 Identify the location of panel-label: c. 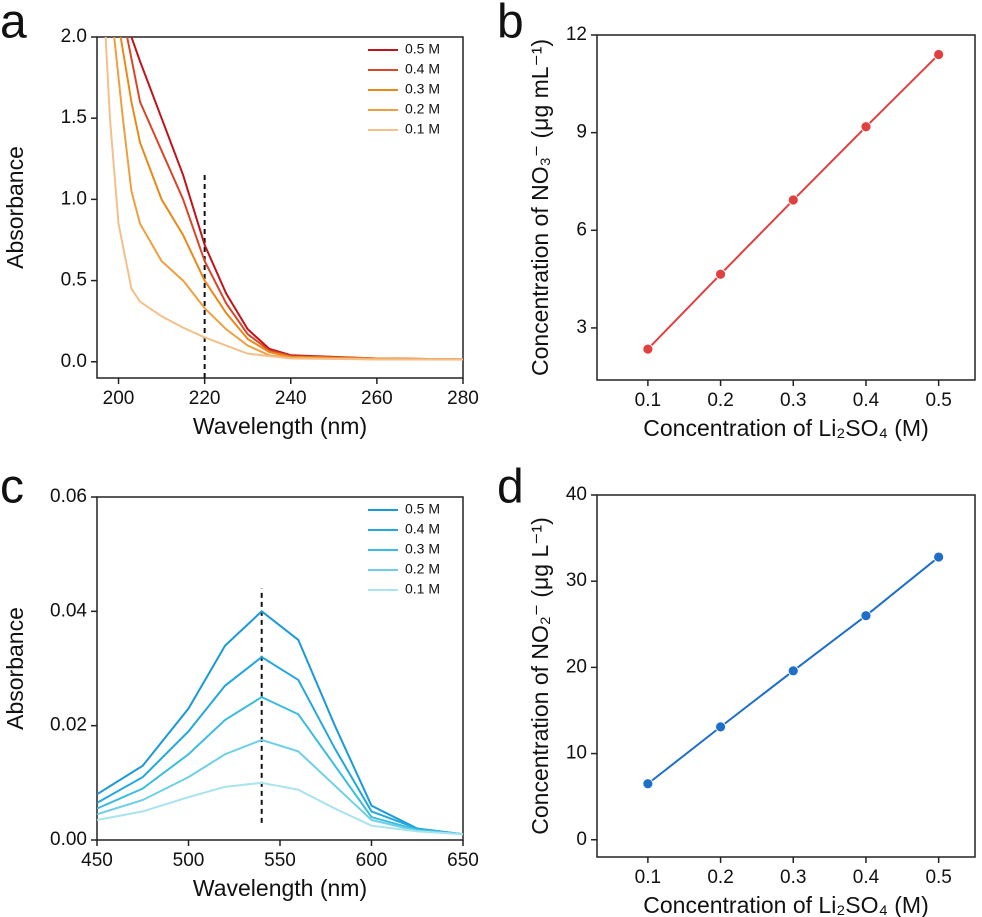
(12, 487).